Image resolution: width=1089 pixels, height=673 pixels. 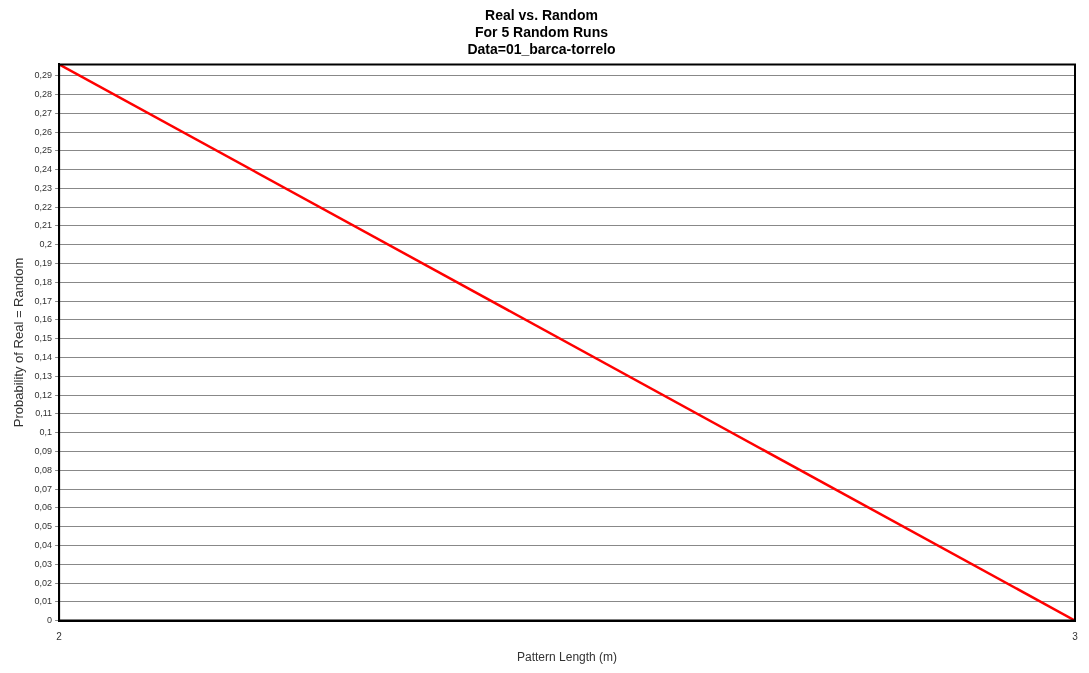 I want to click on y-tick-label: 0,02, so click(x=43, y=582).